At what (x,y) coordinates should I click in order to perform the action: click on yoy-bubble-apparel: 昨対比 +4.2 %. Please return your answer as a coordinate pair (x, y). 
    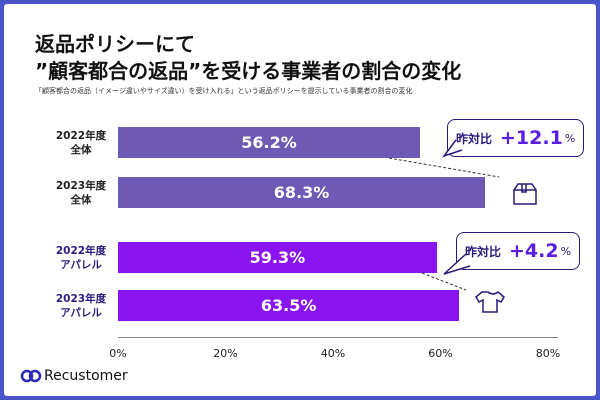
    Looking at the image, I should click on (518, 251).